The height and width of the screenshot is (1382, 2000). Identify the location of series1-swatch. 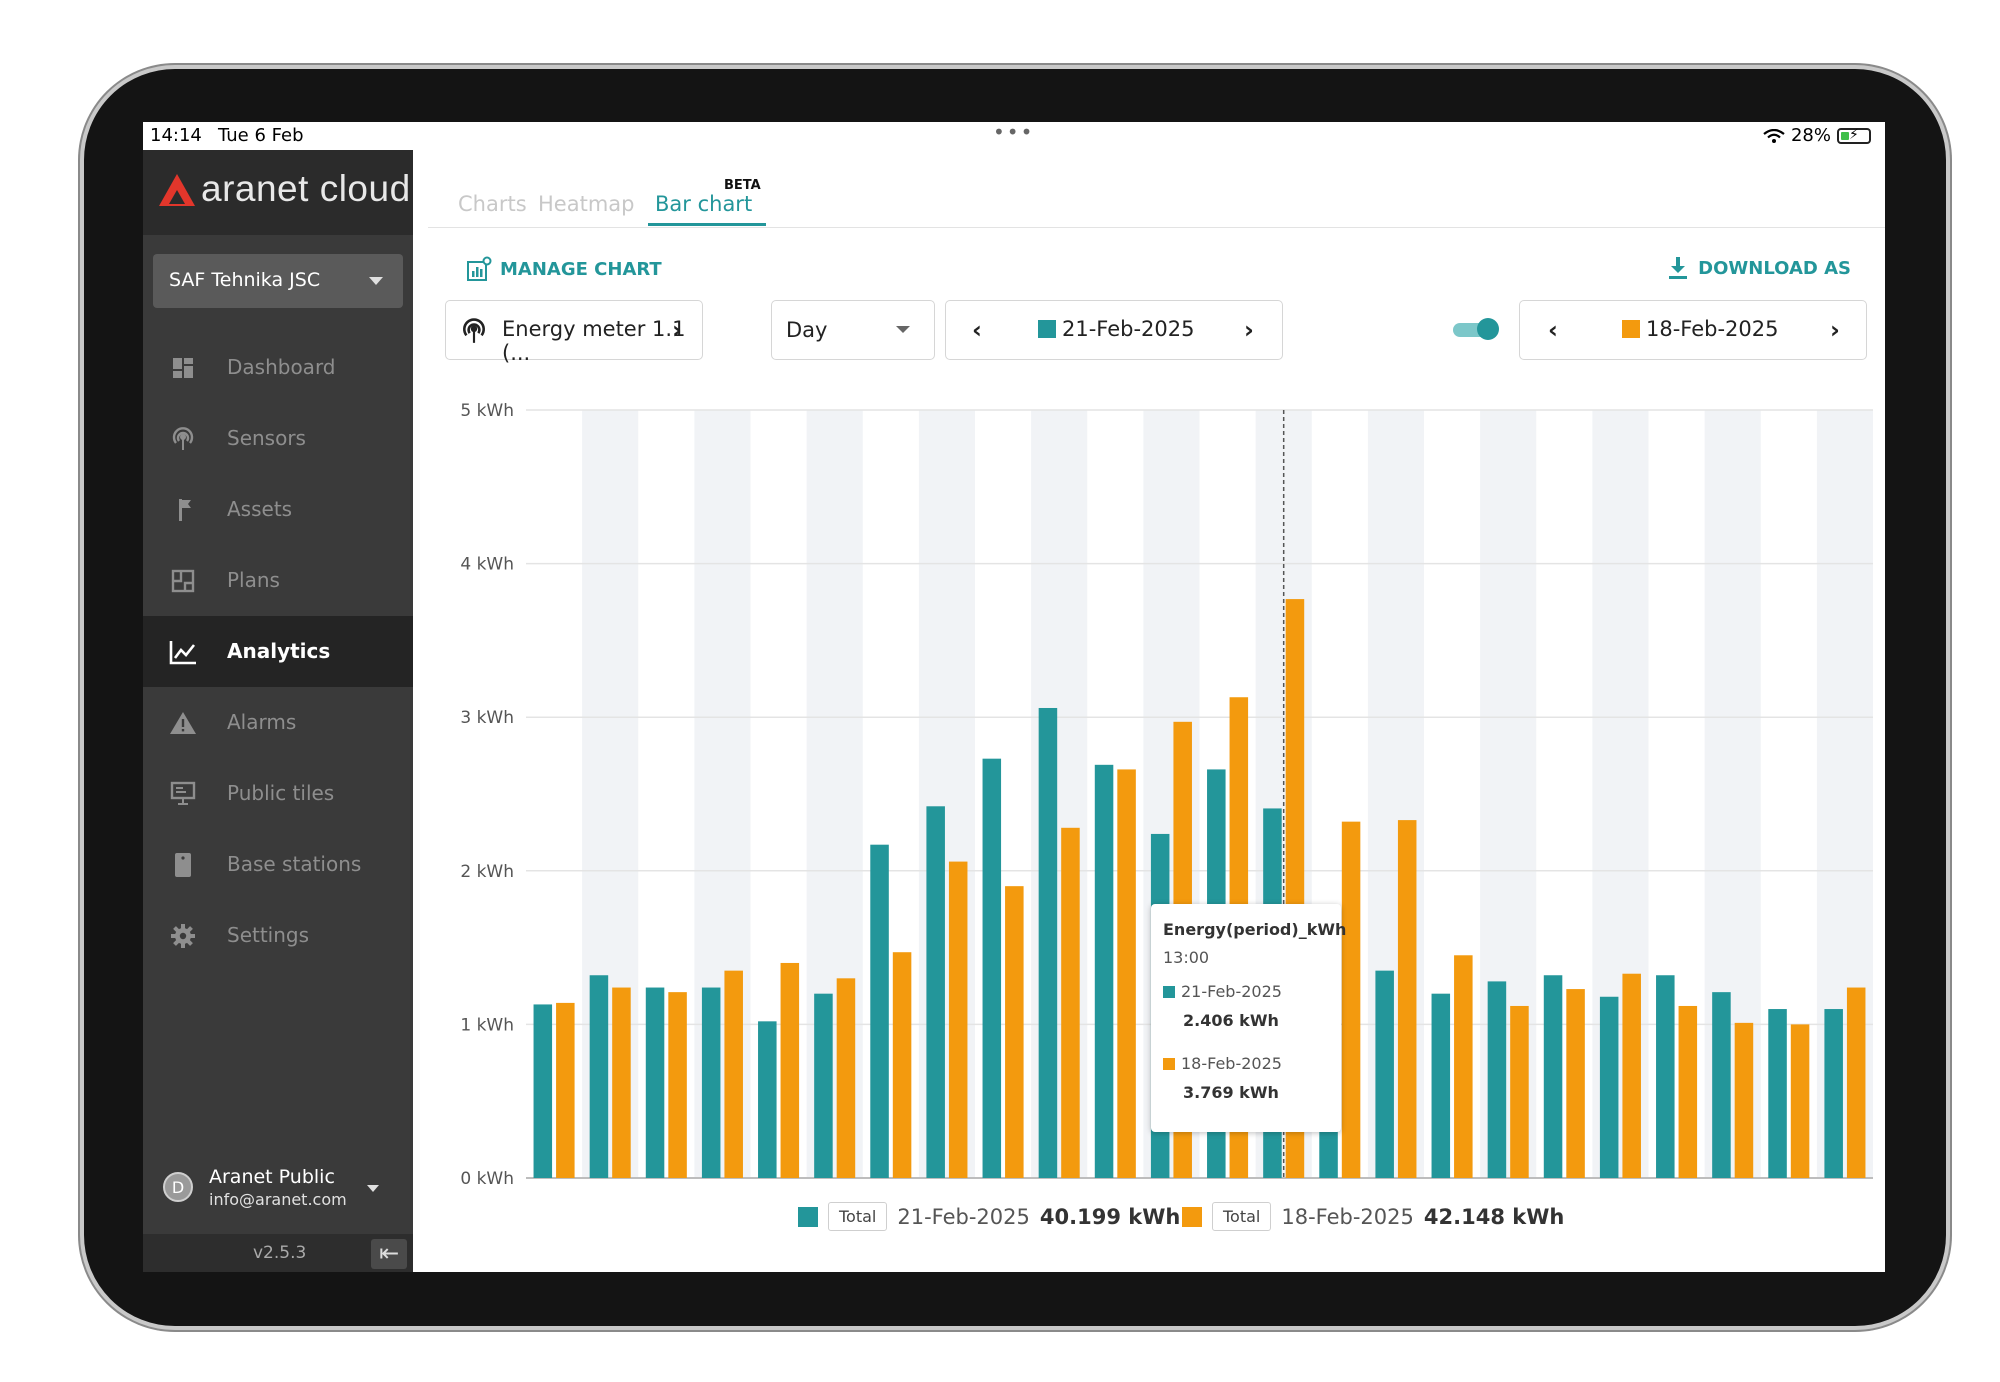
(808, 1216).